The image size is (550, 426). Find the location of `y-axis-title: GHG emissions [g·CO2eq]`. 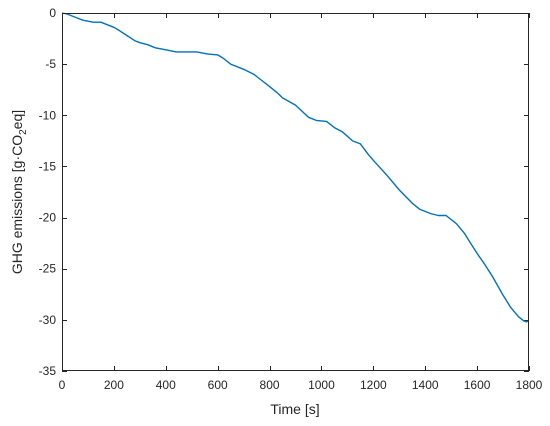

y-axis-title: GHG emissions [g·CO2eq] is located at coordinates (19, 192).